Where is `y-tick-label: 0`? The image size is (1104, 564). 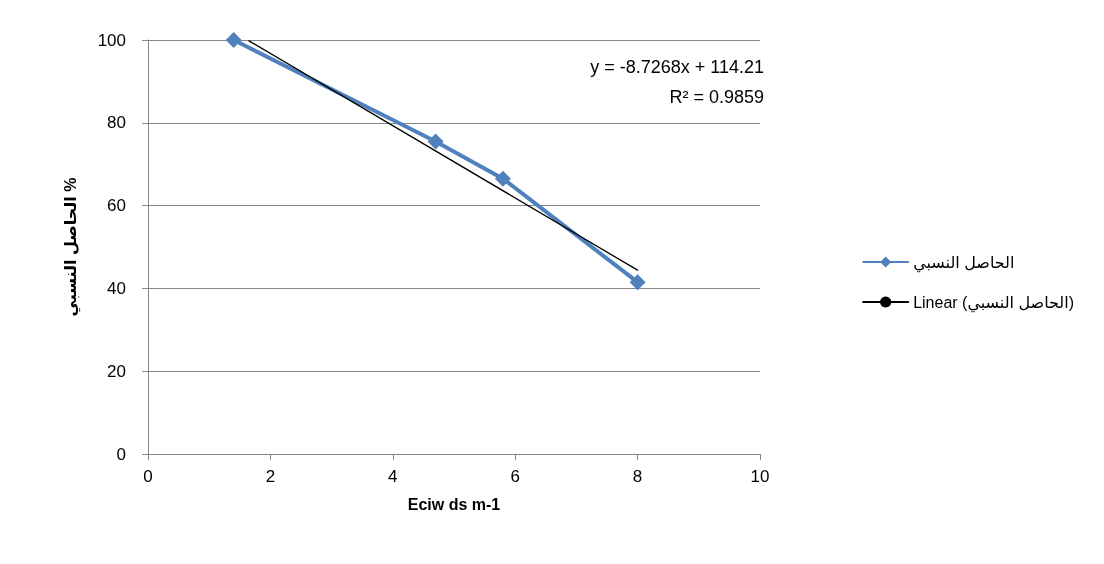
y-tick-label: 0 is located at coordinates (121, 454).